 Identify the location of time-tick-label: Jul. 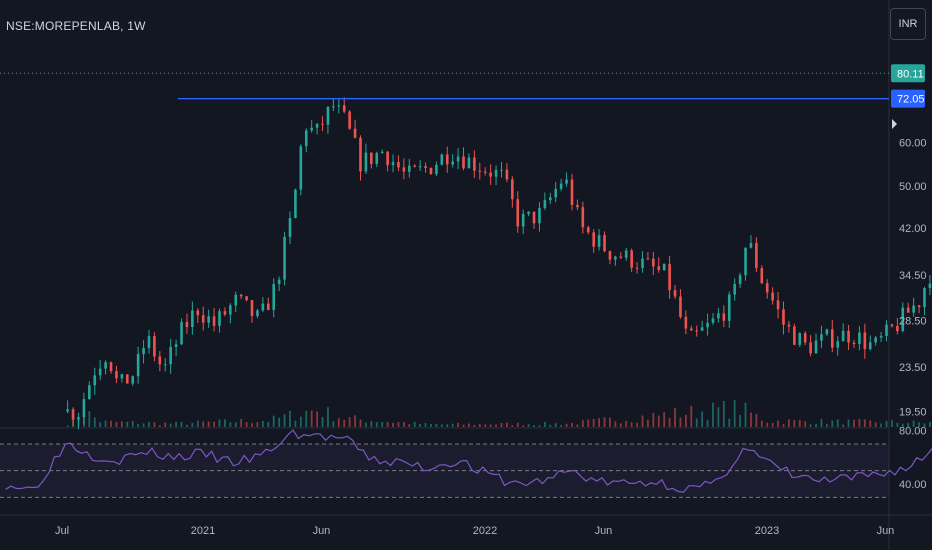
(62, 531).